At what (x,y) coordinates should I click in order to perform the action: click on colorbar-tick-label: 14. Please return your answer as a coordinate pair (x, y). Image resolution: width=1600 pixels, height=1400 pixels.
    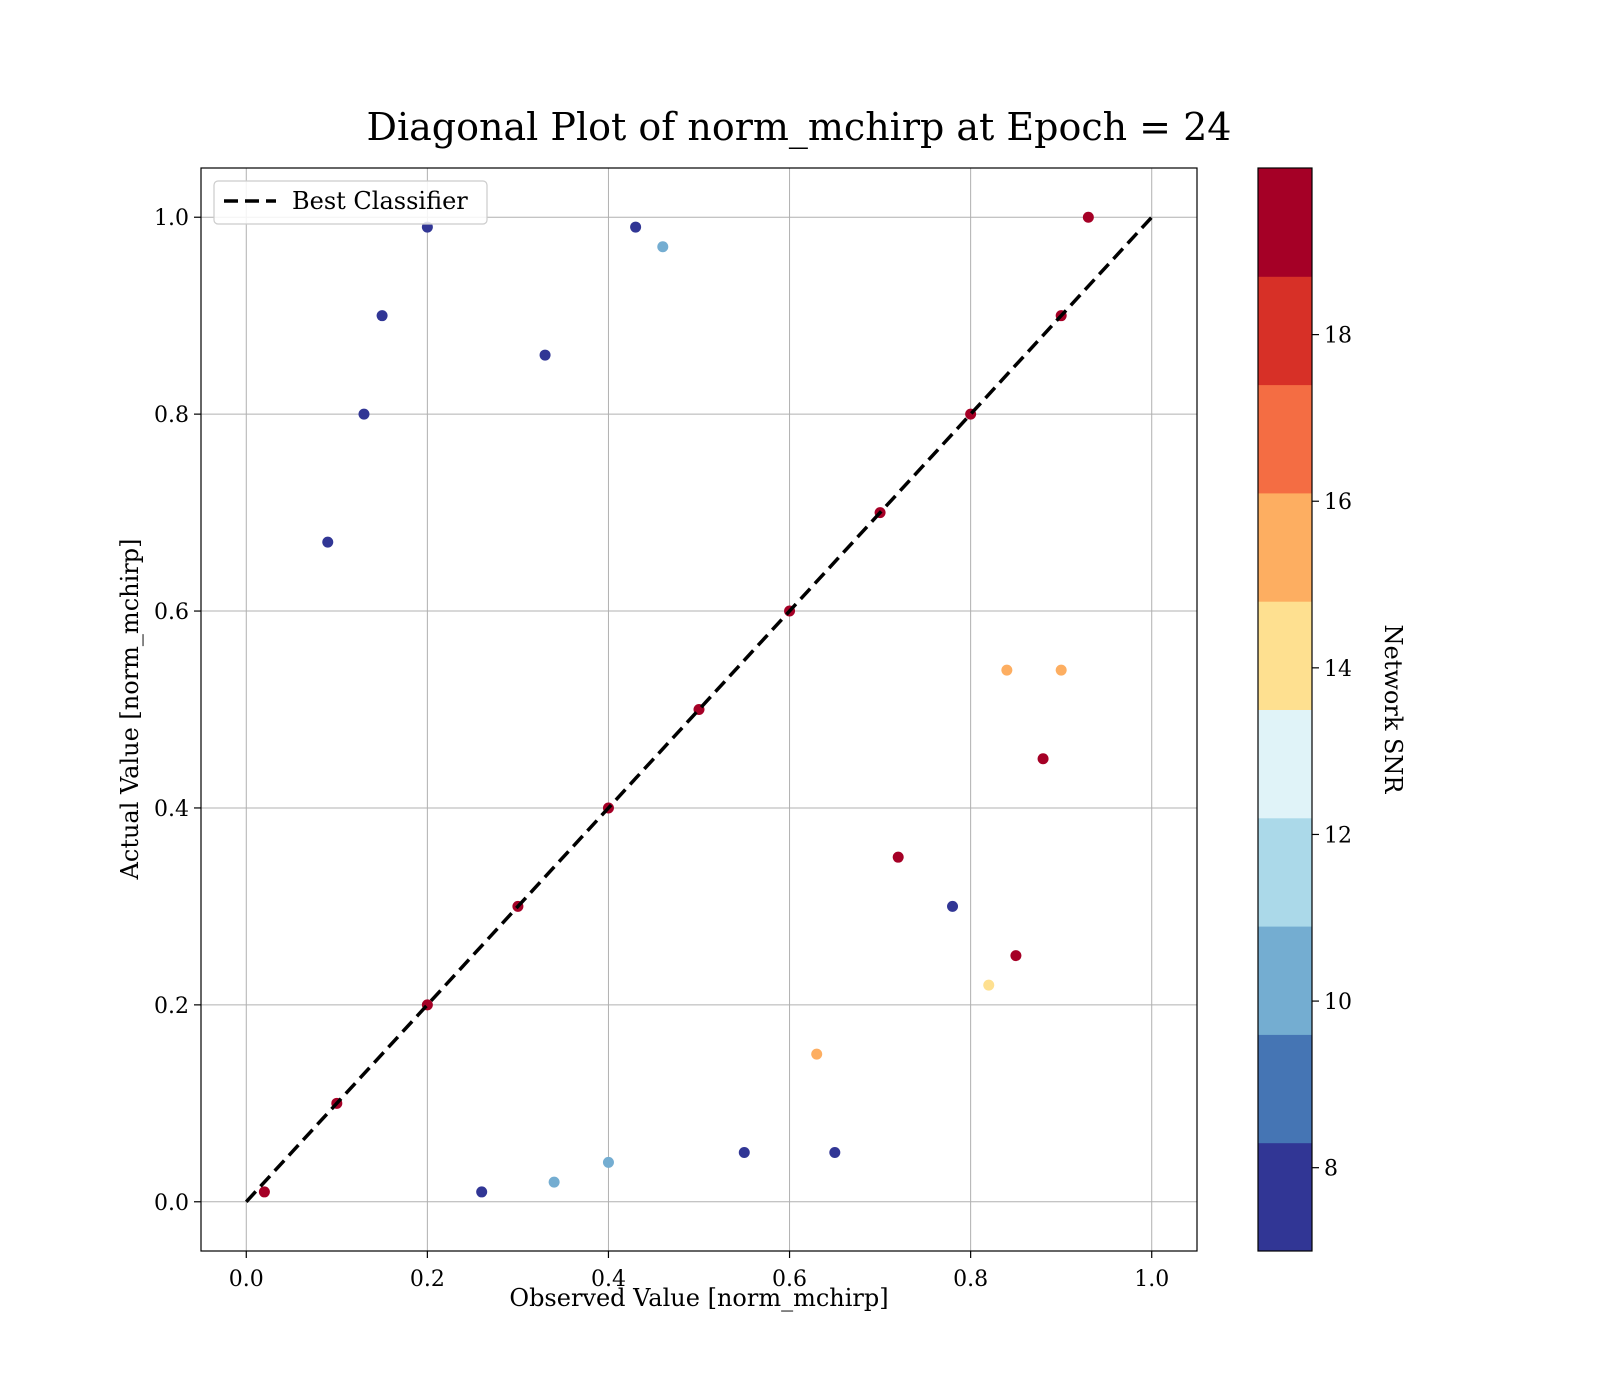
    Looking at the image, I should click on (1338, 669).